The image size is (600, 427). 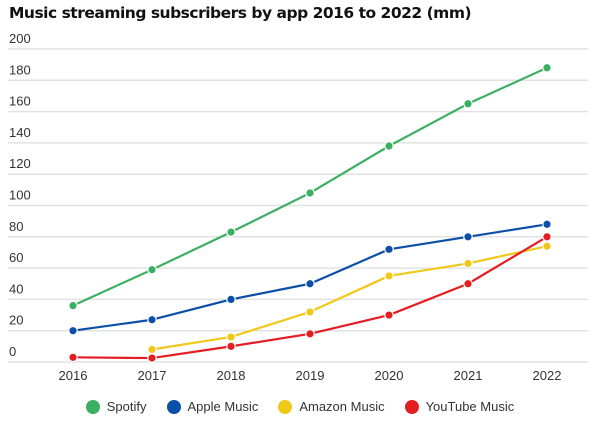 What do you see at coordinates (16, 288) in the screenshot?
I see `y-tick-label: 40` at bounding box center [16, 288].